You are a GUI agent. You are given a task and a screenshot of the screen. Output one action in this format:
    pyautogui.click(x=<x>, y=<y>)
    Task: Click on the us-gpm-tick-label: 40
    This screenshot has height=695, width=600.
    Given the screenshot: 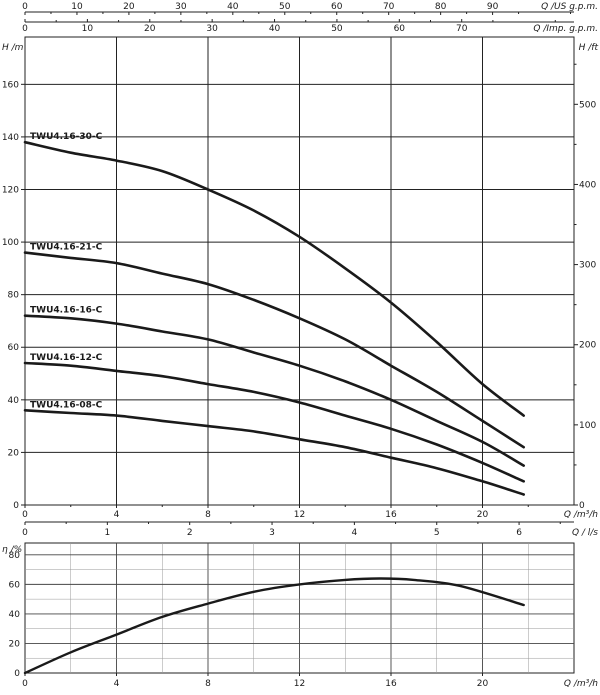 What is the action you would take?
    pyautogui.click(x=233, y=7)
    